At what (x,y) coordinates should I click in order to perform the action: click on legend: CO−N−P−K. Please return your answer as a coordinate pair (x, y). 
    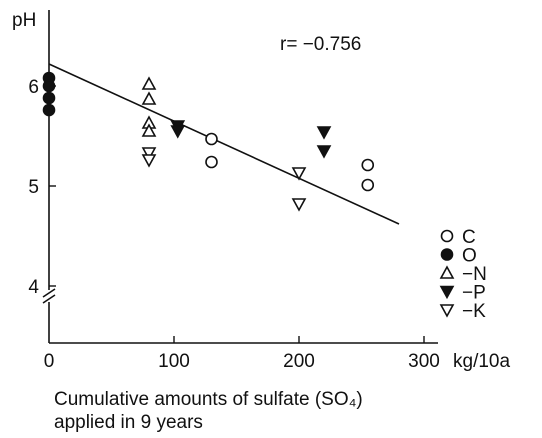
    Looking at the image, I should click on (463, 274).